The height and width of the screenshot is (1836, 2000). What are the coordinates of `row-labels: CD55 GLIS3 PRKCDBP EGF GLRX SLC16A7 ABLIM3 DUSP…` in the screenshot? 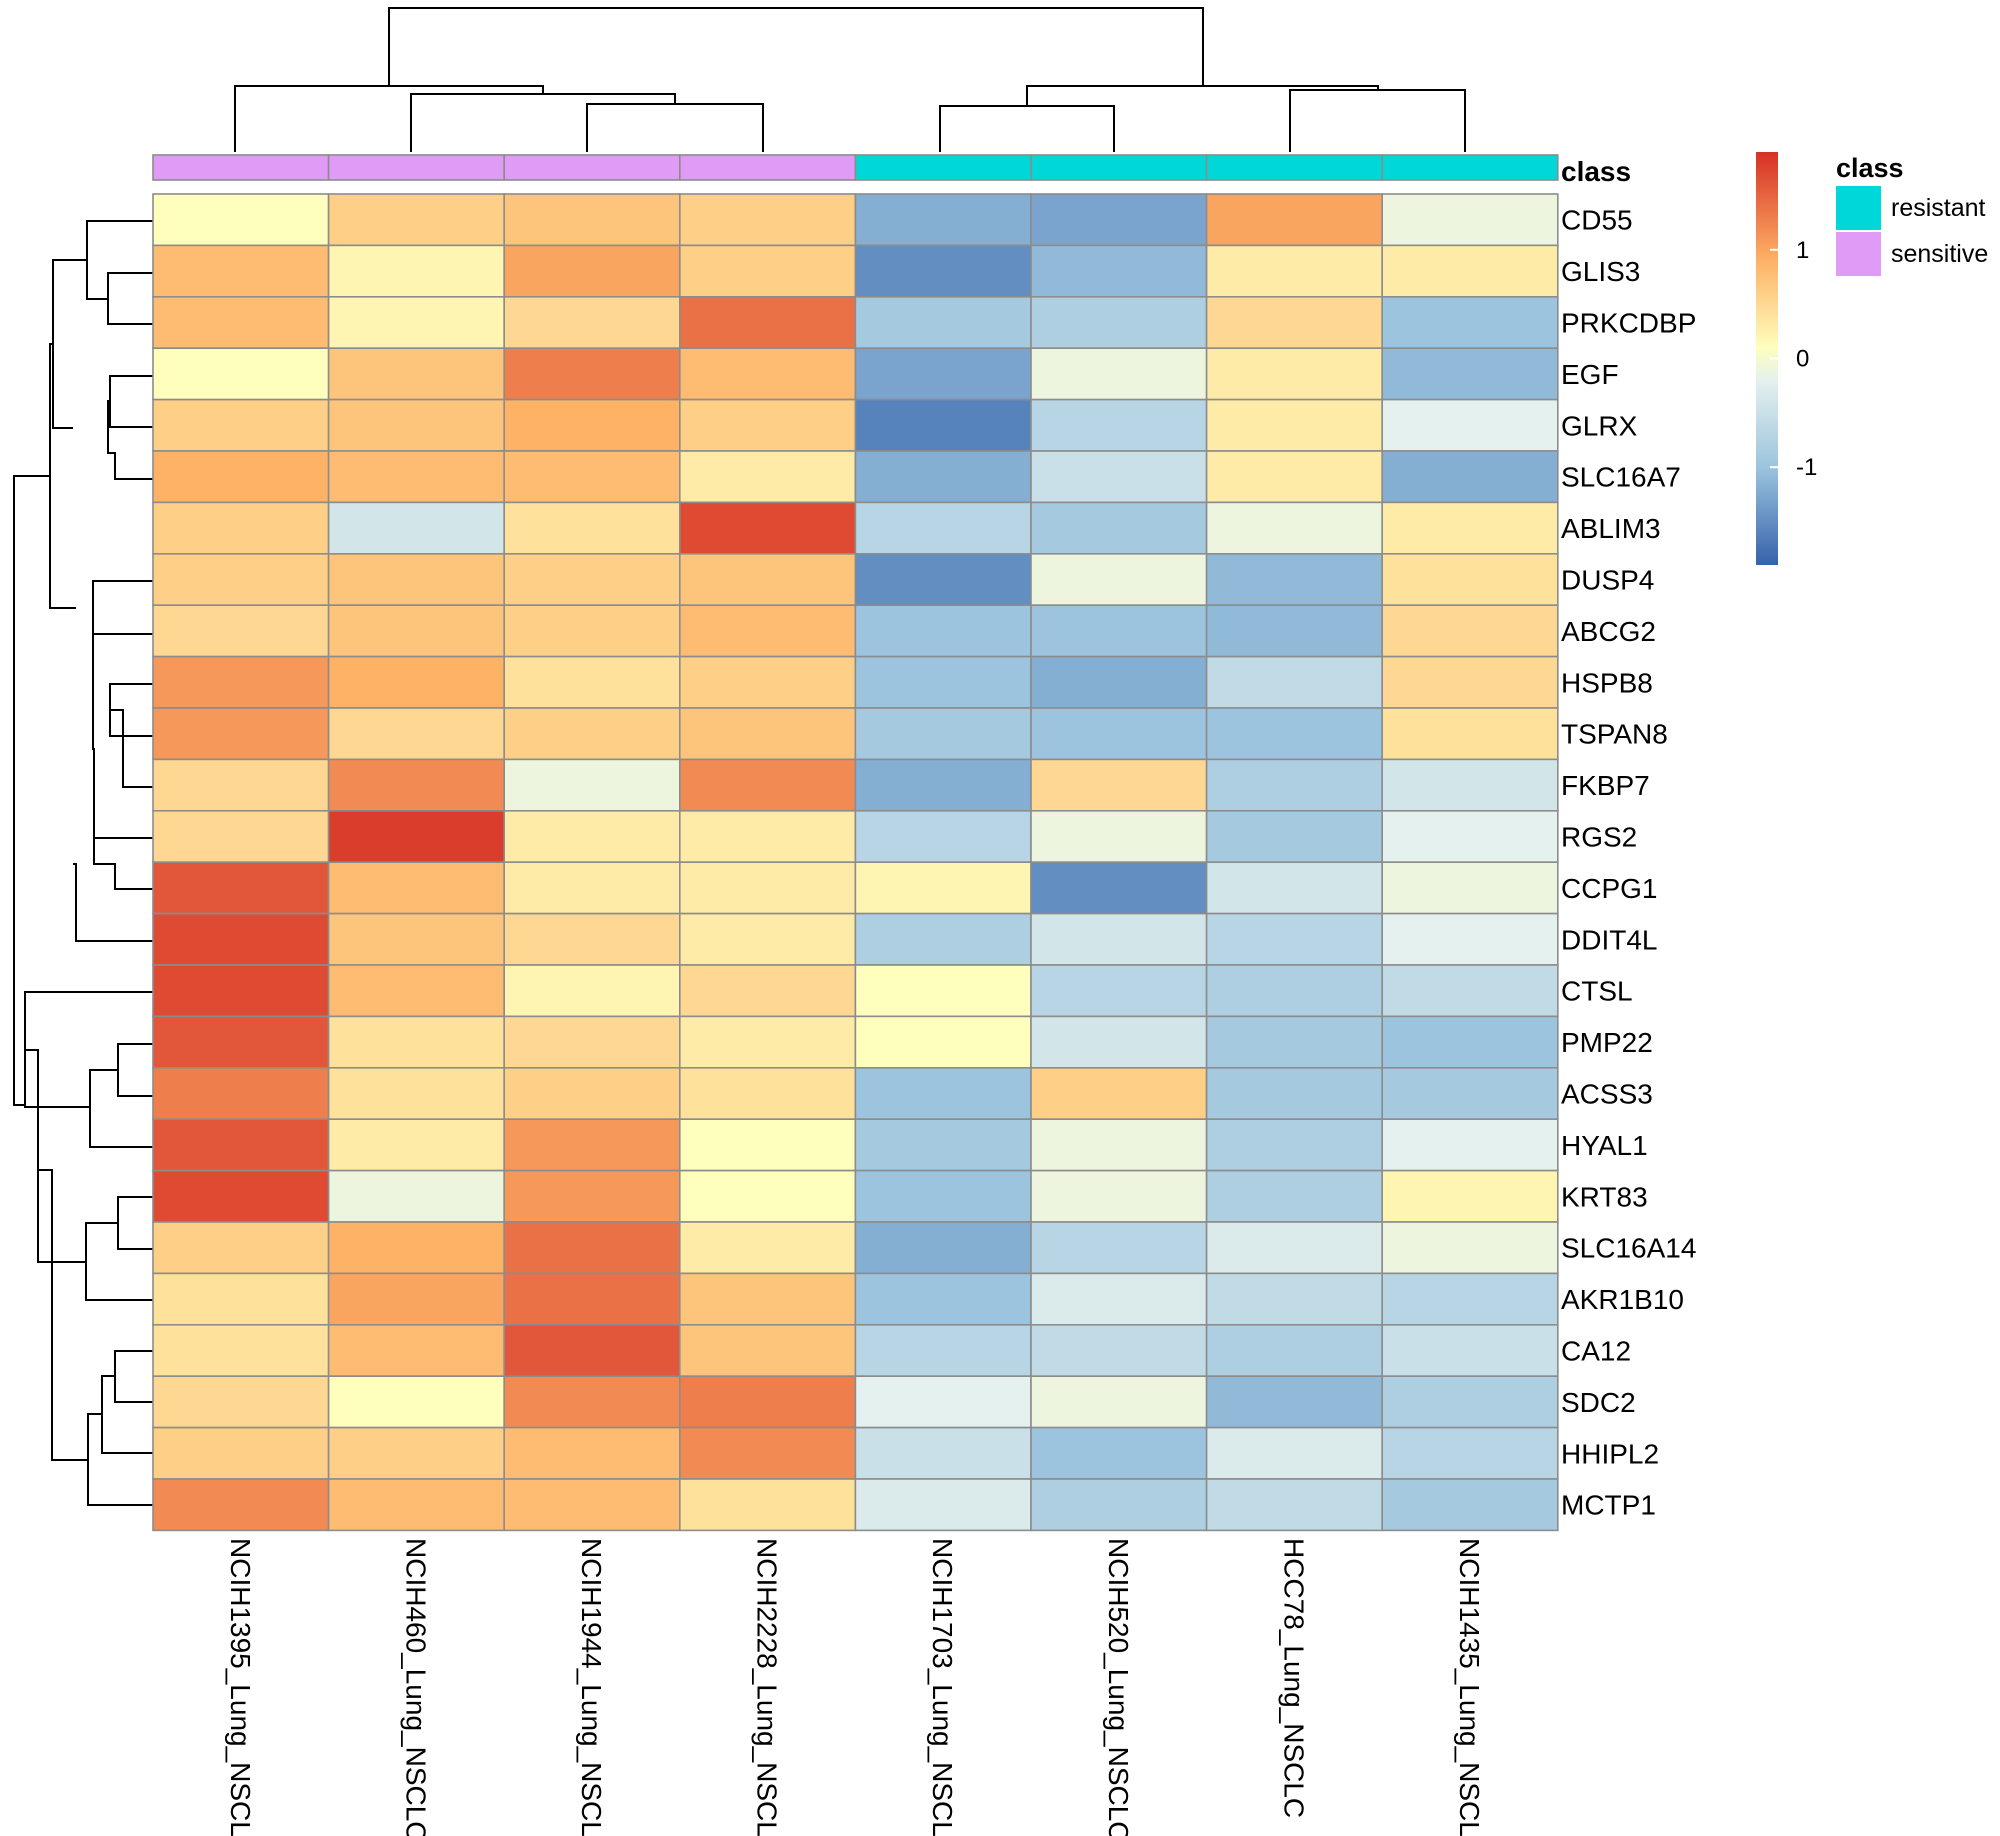 It's located at (1628, 863).